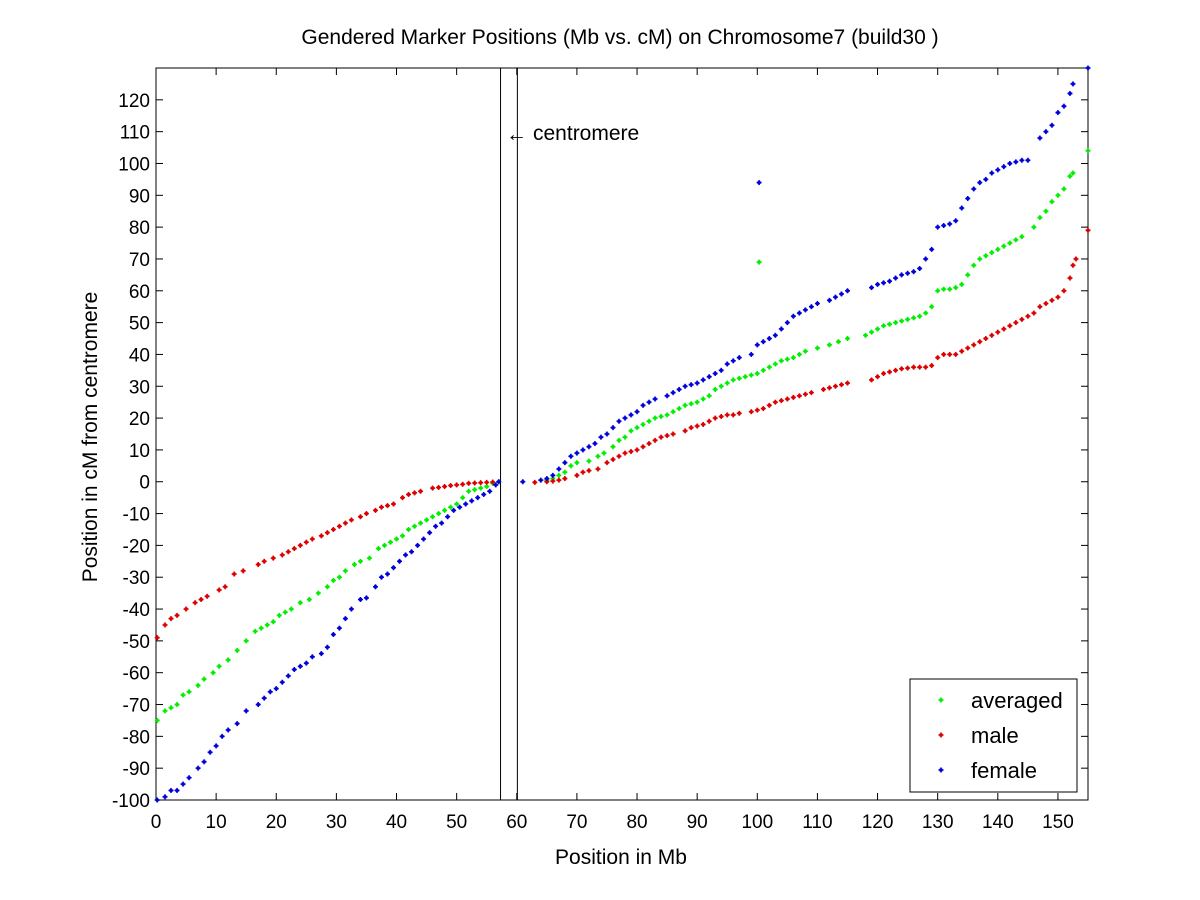 This screenshot has height=900, width=1200. What do you see at coordinates (139, 451) in the screenshot?
I see `y-tick-label: 10` at bounding box center [139, 451].